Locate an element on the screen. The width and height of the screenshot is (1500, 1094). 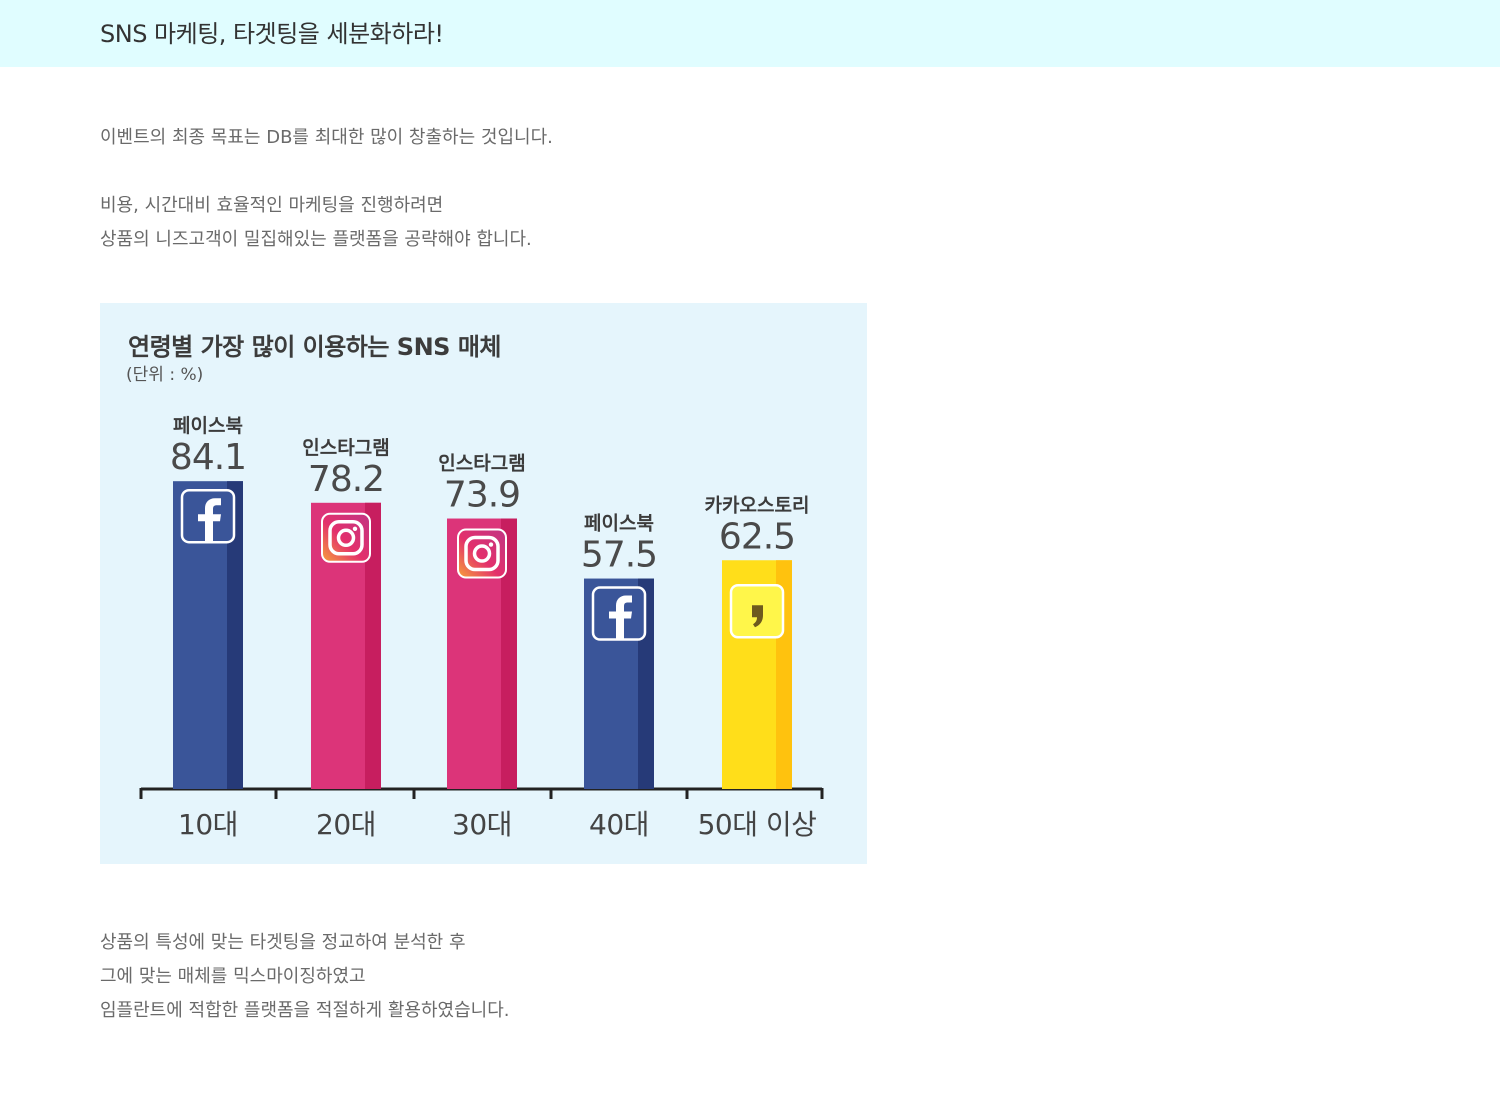
platform-label: 카카오스토리 is located at coordinates (757, 505).